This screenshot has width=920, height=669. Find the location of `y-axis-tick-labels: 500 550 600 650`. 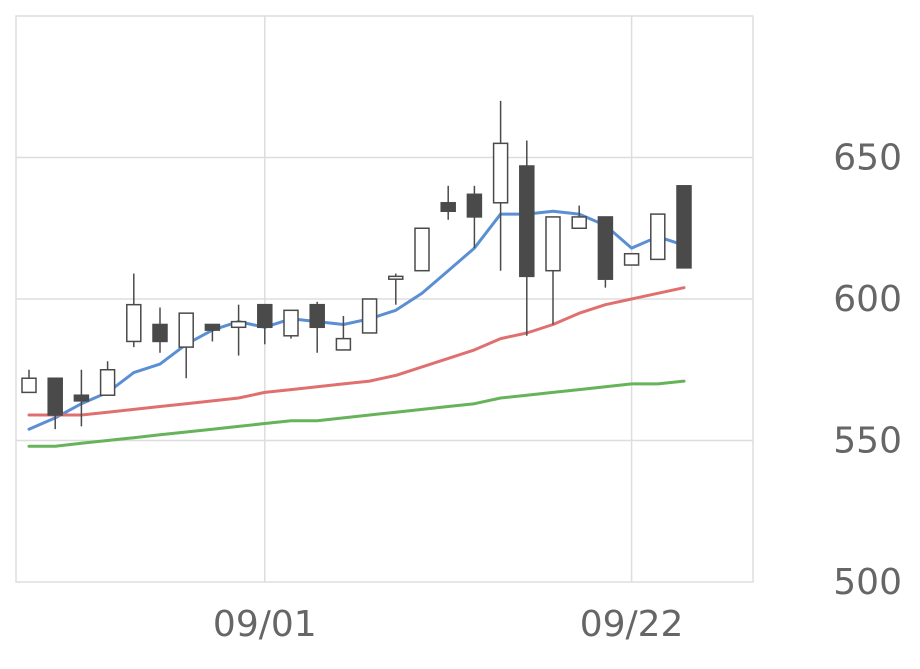

y-axis-tick-labels: 500 550 600 650 is located at coordinates (867, 371).